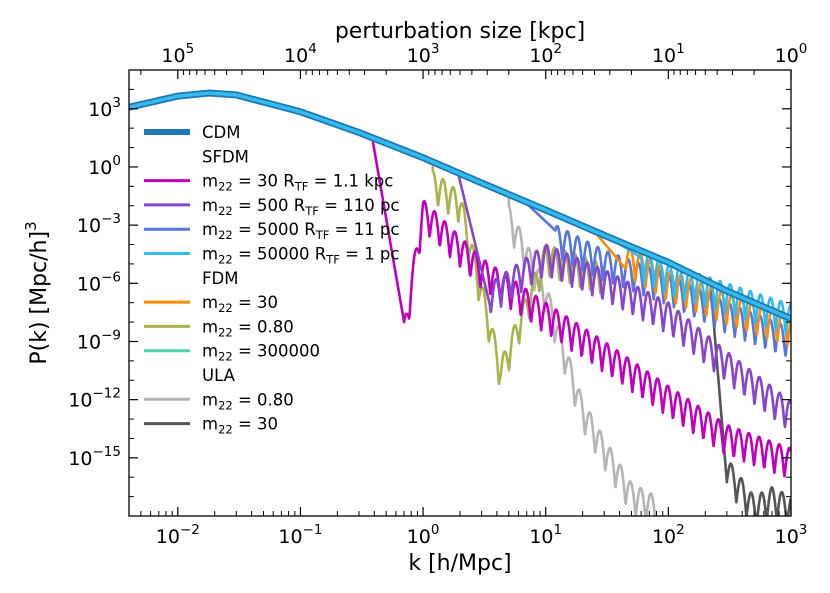 Image resolution: width=830 pixels, height=593 pixels. I want to click on y-tick-label-exp: −15, so click(107, 452).